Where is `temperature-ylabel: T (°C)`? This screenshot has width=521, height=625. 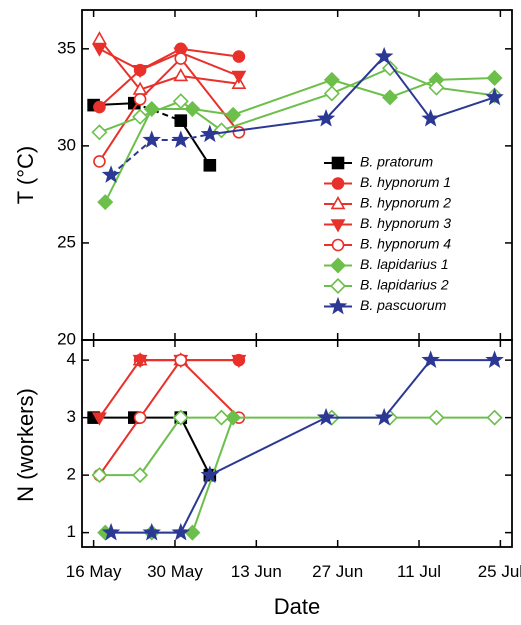
temperature-ylabel: T (°C) is located at coordinates (25, 175).